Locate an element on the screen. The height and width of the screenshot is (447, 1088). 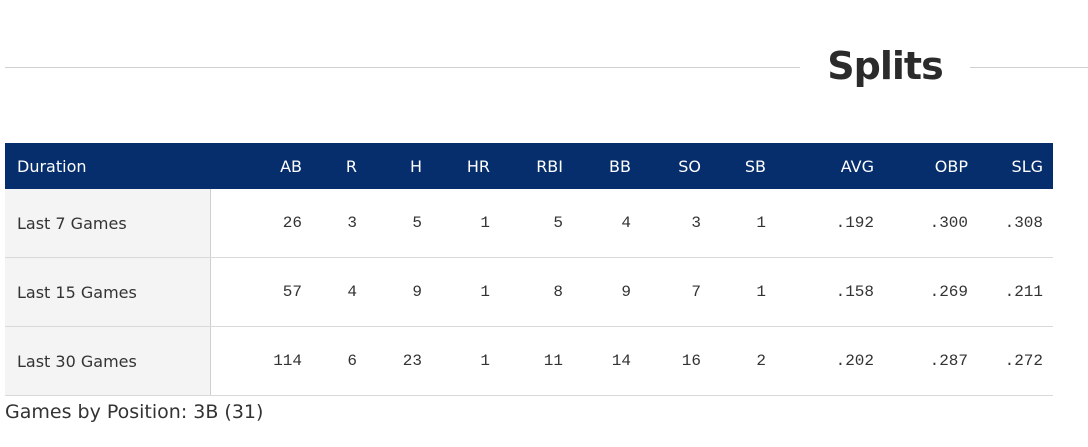
cell-so: 16 is located at coordinates (676, 361).